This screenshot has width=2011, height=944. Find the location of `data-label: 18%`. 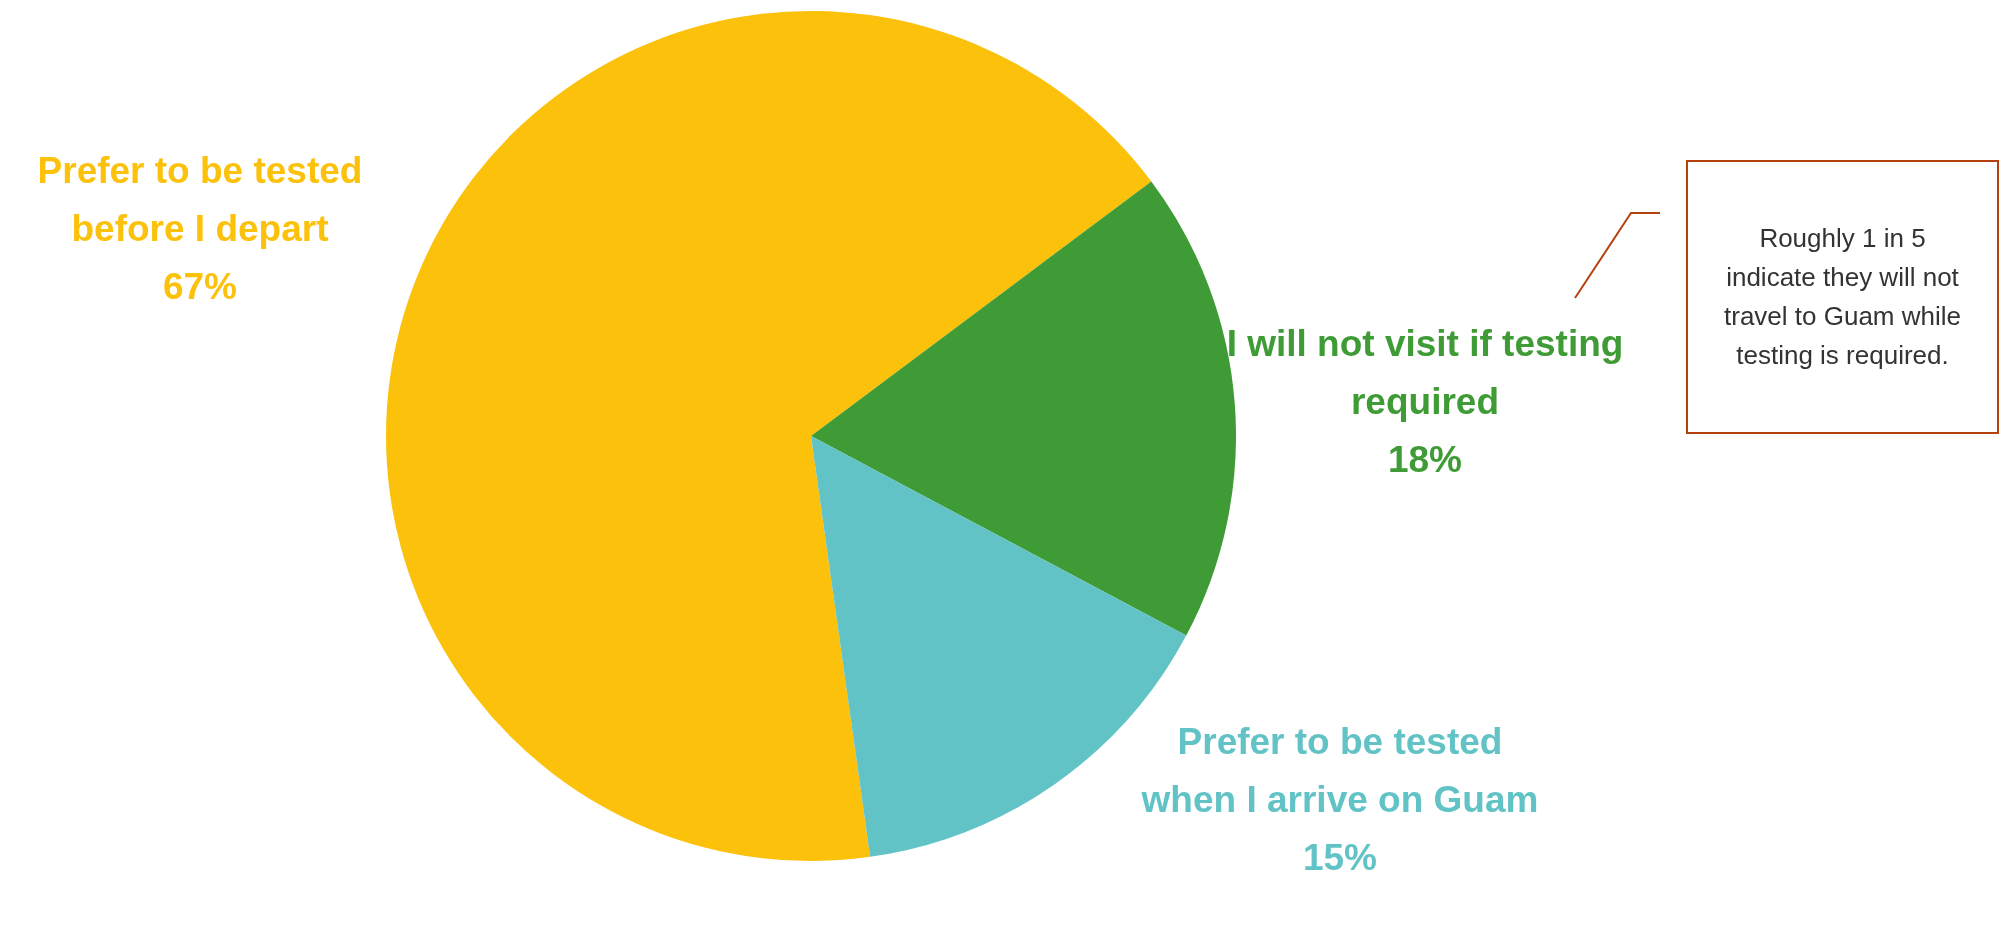

data-label: 18% is located at coordinates (1425, 460).